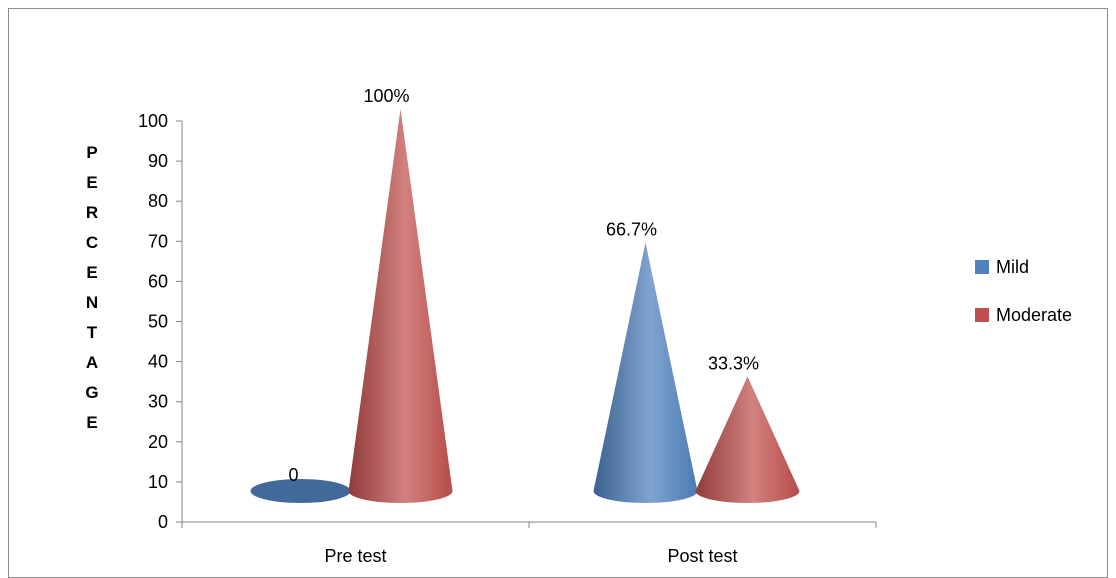 The height and width of the screenshot is (578, 1116). Describe the element at coordinates (158, 241) in the screenshot. I see `y-tick-label: 70` at that location.